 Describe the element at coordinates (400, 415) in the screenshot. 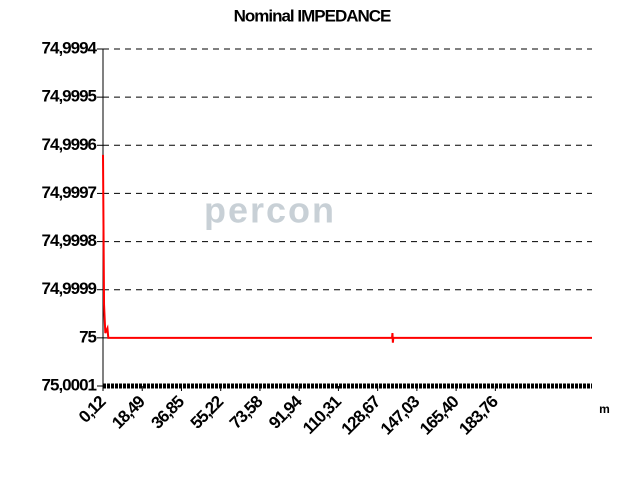

I see `x-tick-label: 147,03` at that location.